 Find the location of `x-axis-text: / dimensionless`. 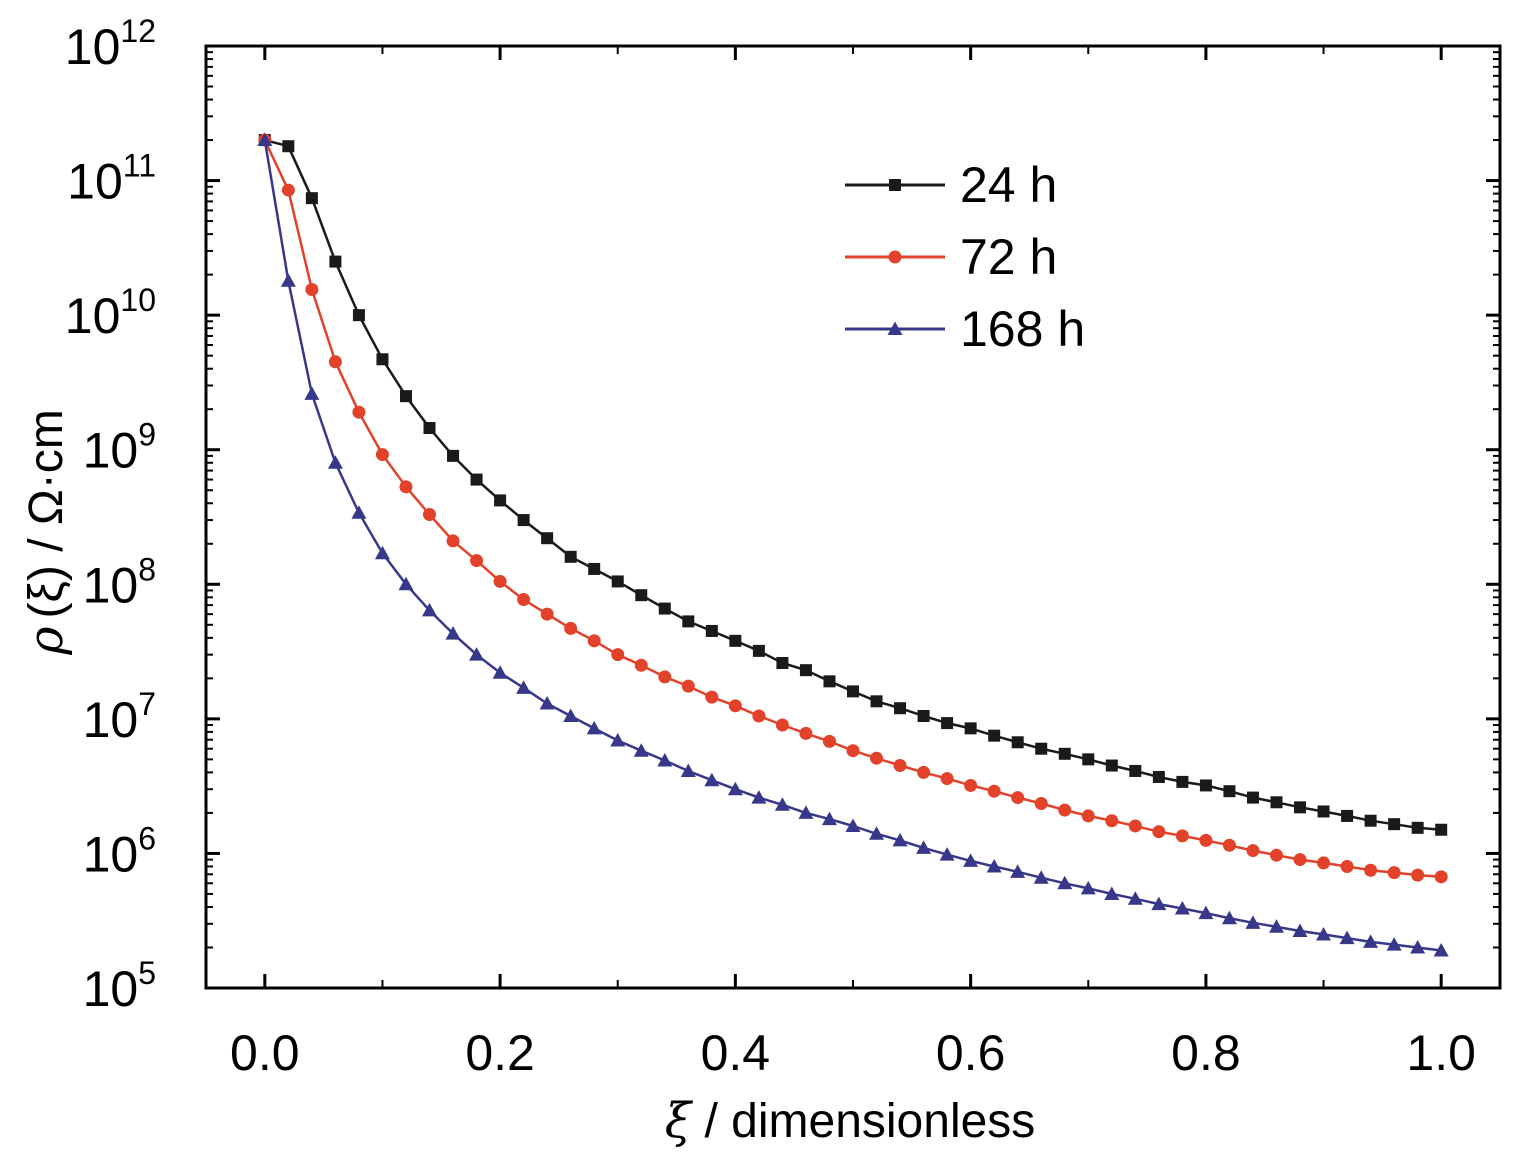

x-axis-text: / dimensionless is located at coordinates (863, 1121).